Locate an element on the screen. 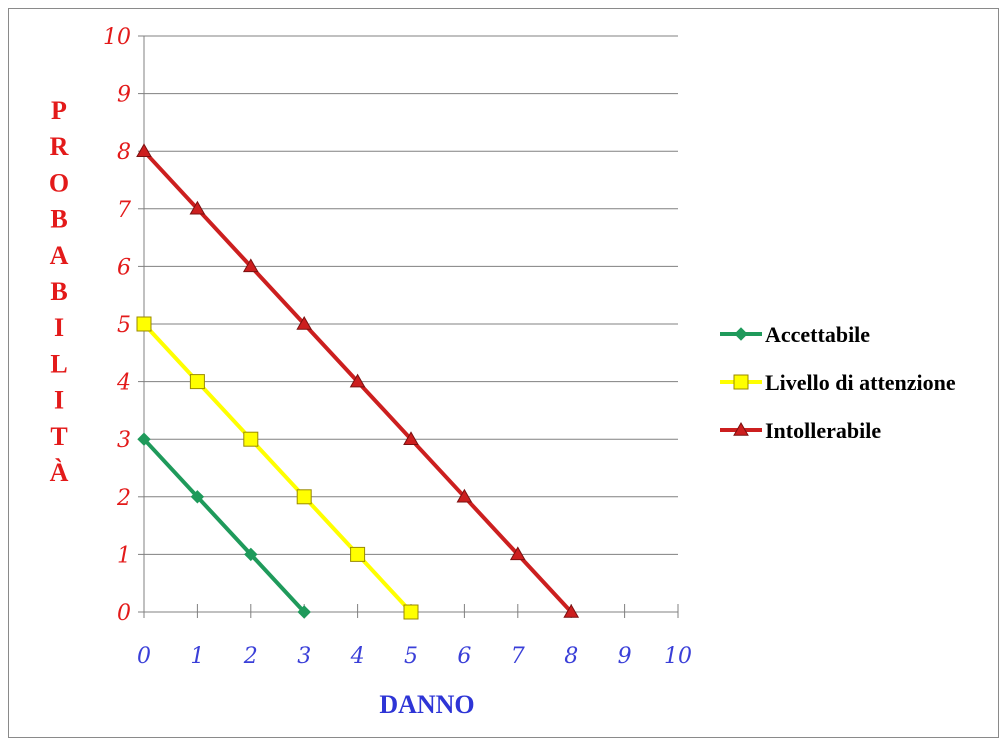  legend-label: Accettabile is located at coordinates (817, 334).